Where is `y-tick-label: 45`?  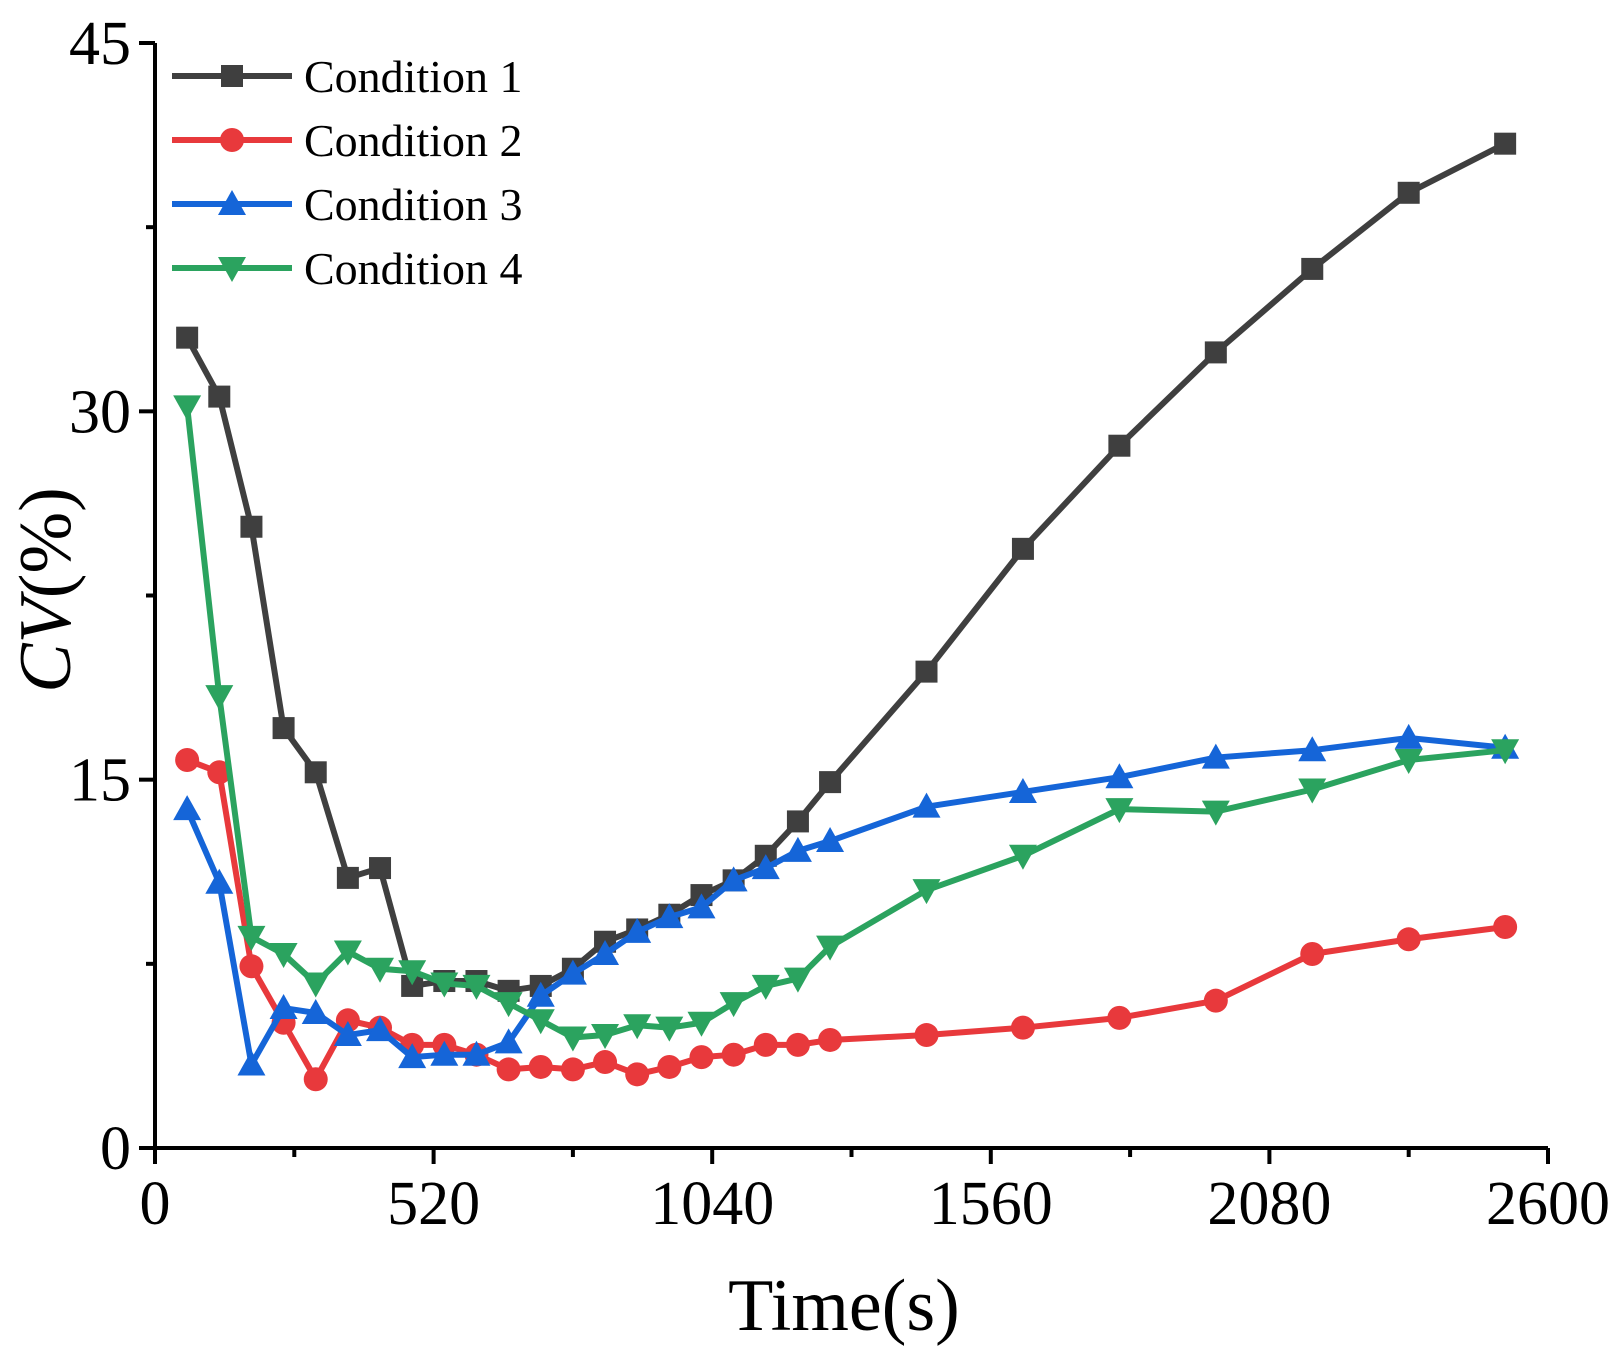
y-tick-label: 45 is located at coordinates (100, 44).